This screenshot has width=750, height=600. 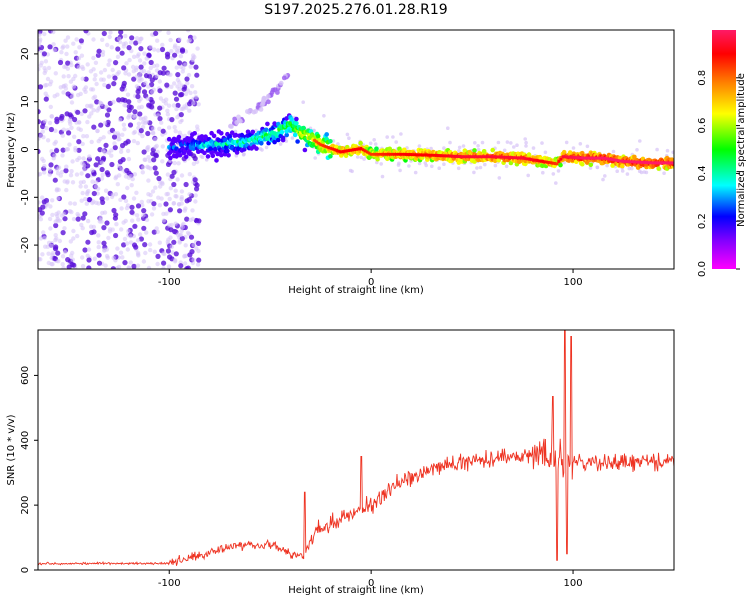 What do you see at coordinates (702, 126) in the screenshot?
I see `colorbar-tick-label: 0.6` at bounding box center [702, 126].